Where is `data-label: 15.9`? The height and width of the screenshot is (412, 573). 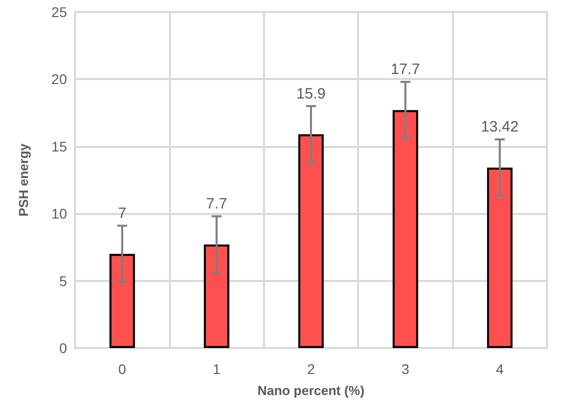
data-label: 15.9 is located at coordinates (311, 93).